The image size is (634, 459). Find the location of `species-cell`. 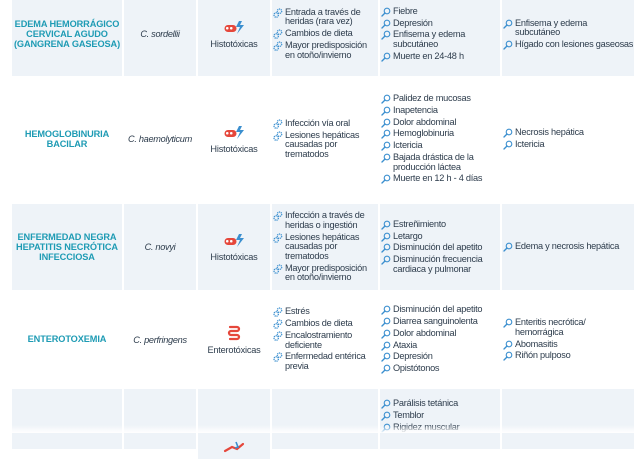

species-cell is located at coordinates (160, 419).